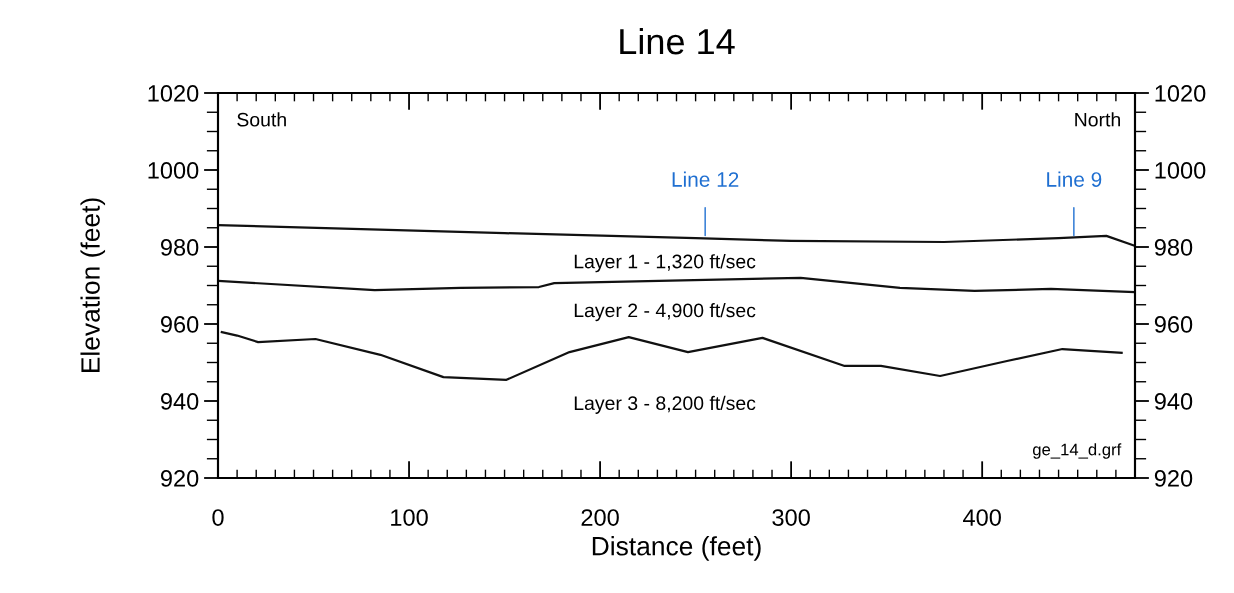 The height and width of the screenshot is (593, 1234). What do you see at coordinates (409, 517) in the screenshot?
I see `x-tick-label: 100` at bounding box center [409, 517].